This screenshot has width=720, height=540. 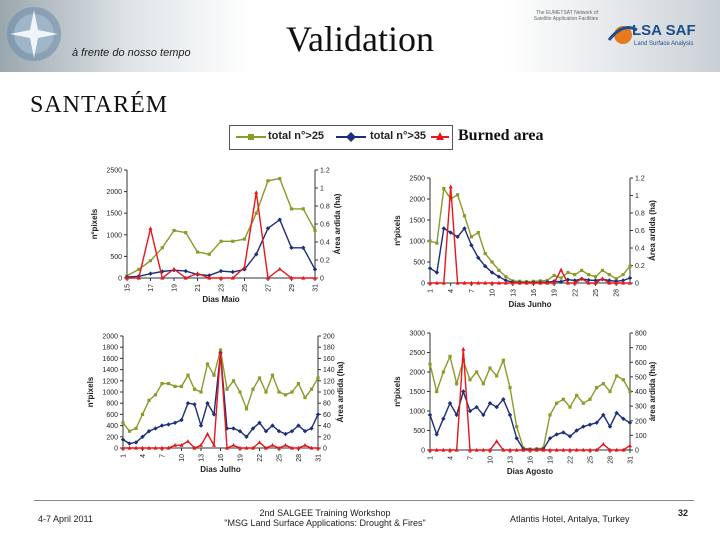 What do you see at coordinates (417, 334) in the screenshot?
I see `y-tick-label: 3000` at bounding box center [417, 334].